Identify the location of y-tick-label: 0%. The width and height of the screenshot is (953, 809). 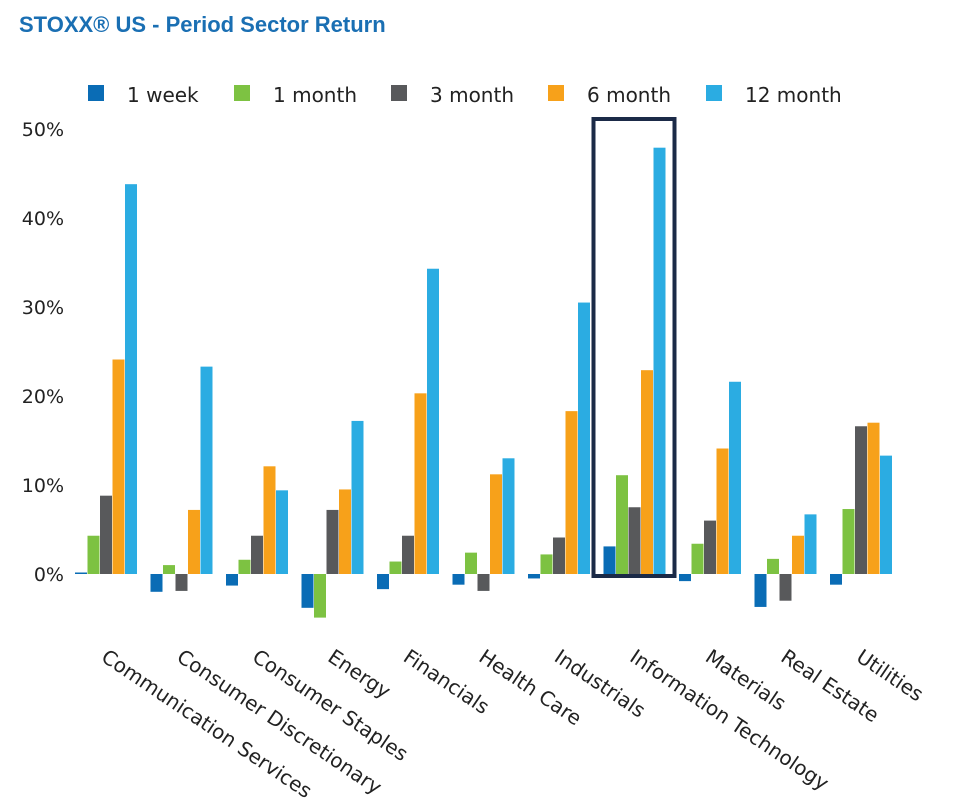
(49, 575).